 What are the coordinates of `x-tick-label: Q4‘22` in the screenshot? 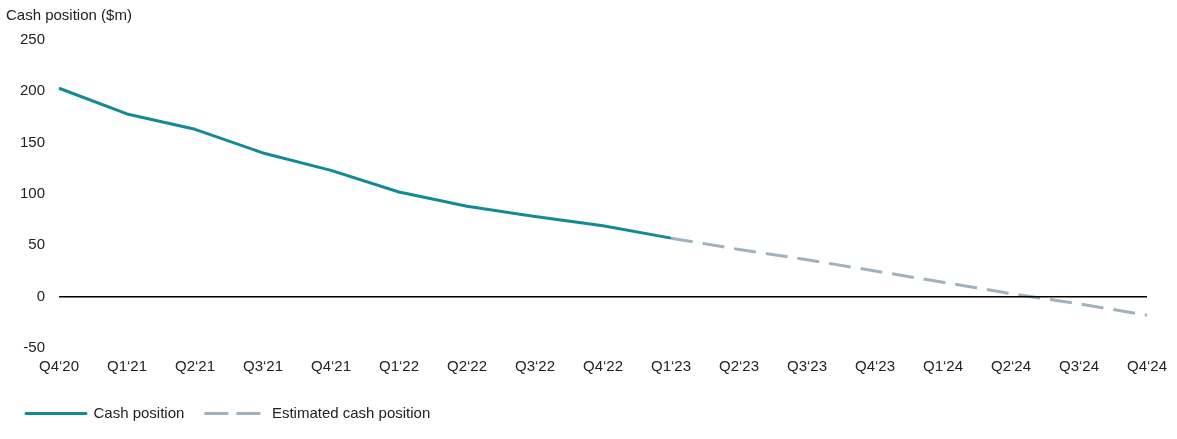 It's located at (603, 366).